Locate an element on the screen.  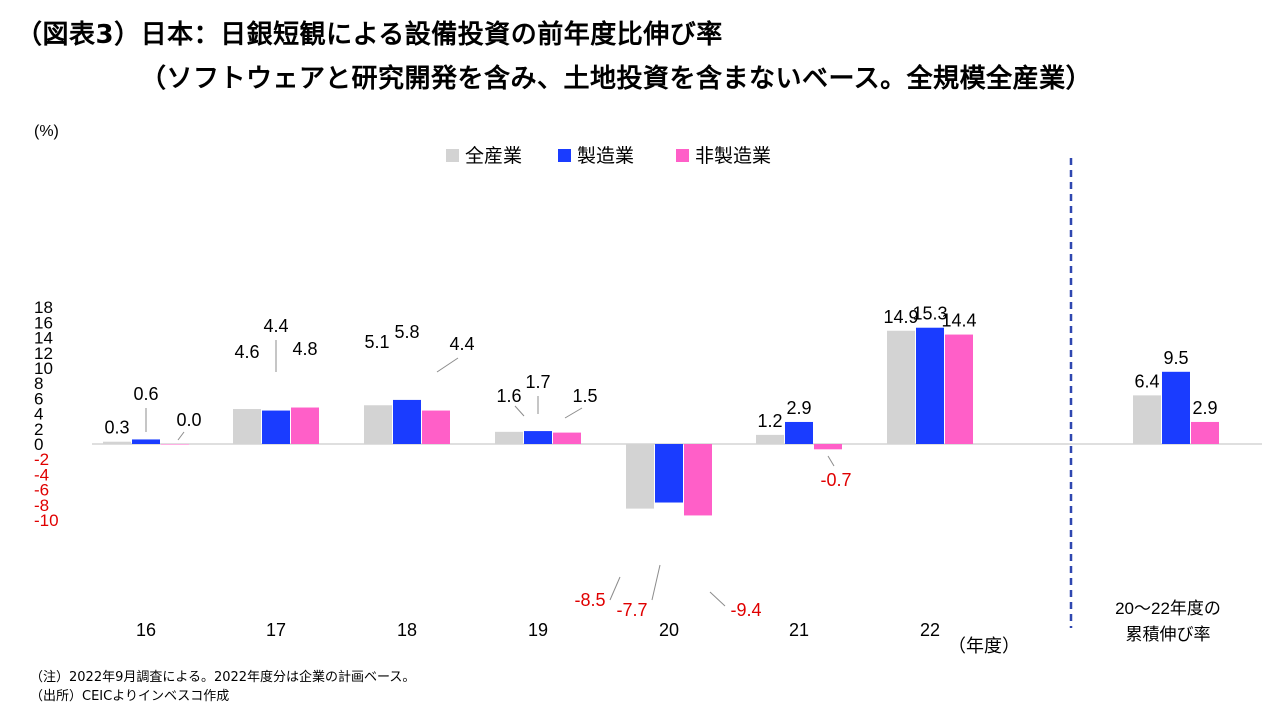
data-label-nonmfg: 1.5 is located at coordinates (584, 396).